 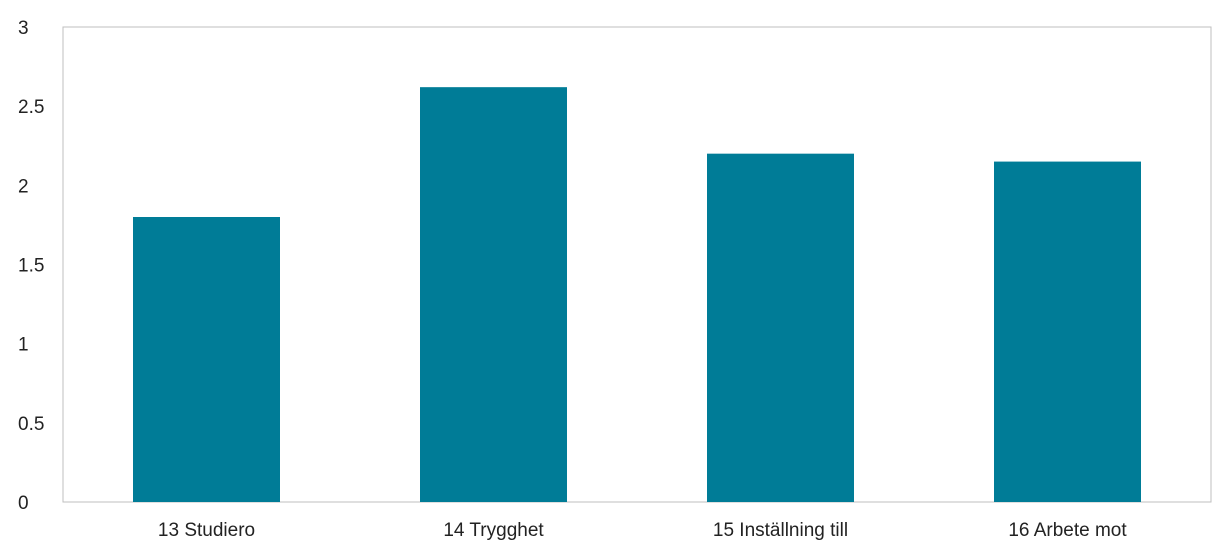 I want to click on x-tick-label: 16 Arbete mot, so click(x=1067, y=530).